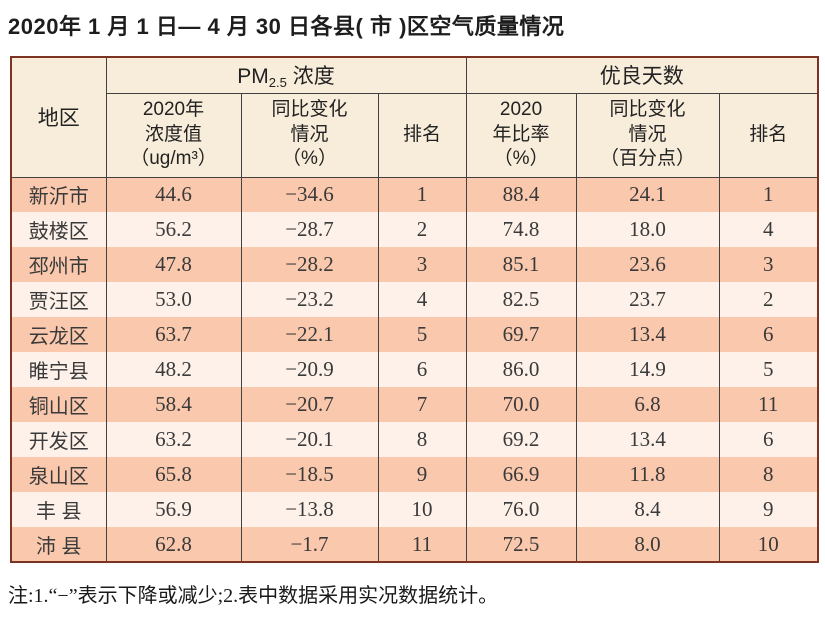  What do you see at coordinates (173, 474) in the screenshot?
I see `pm-value-cell: 65.8` at bounding box center [173, 474].